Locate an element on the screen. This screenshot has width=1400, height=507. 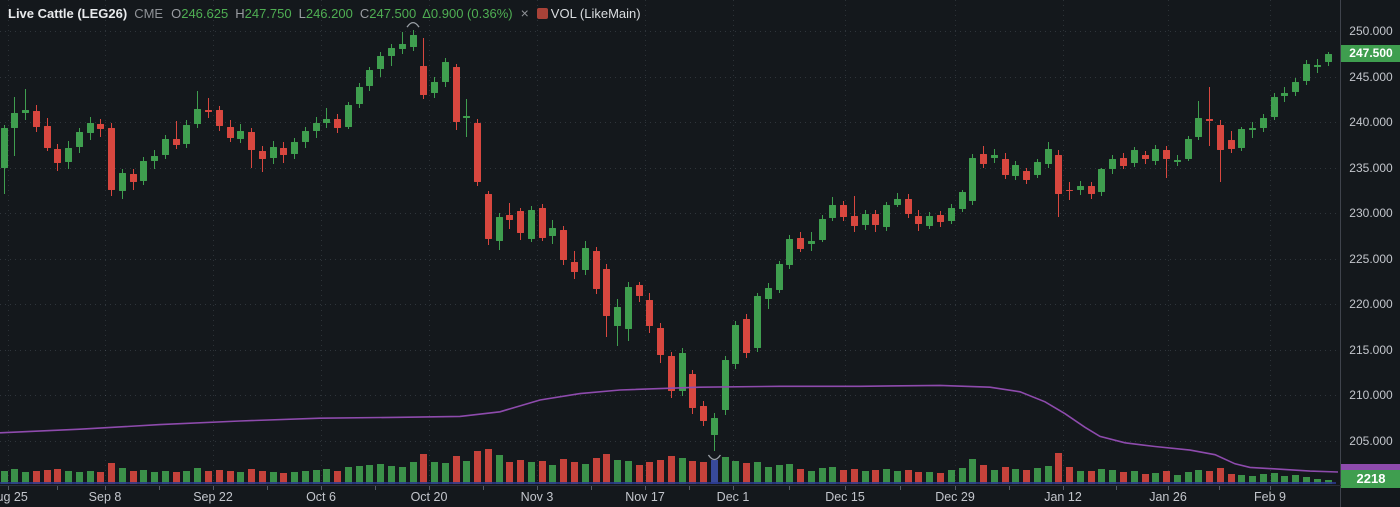
symbol-title: Live Cattle (LEG26) is located at coordinates (68, 13).